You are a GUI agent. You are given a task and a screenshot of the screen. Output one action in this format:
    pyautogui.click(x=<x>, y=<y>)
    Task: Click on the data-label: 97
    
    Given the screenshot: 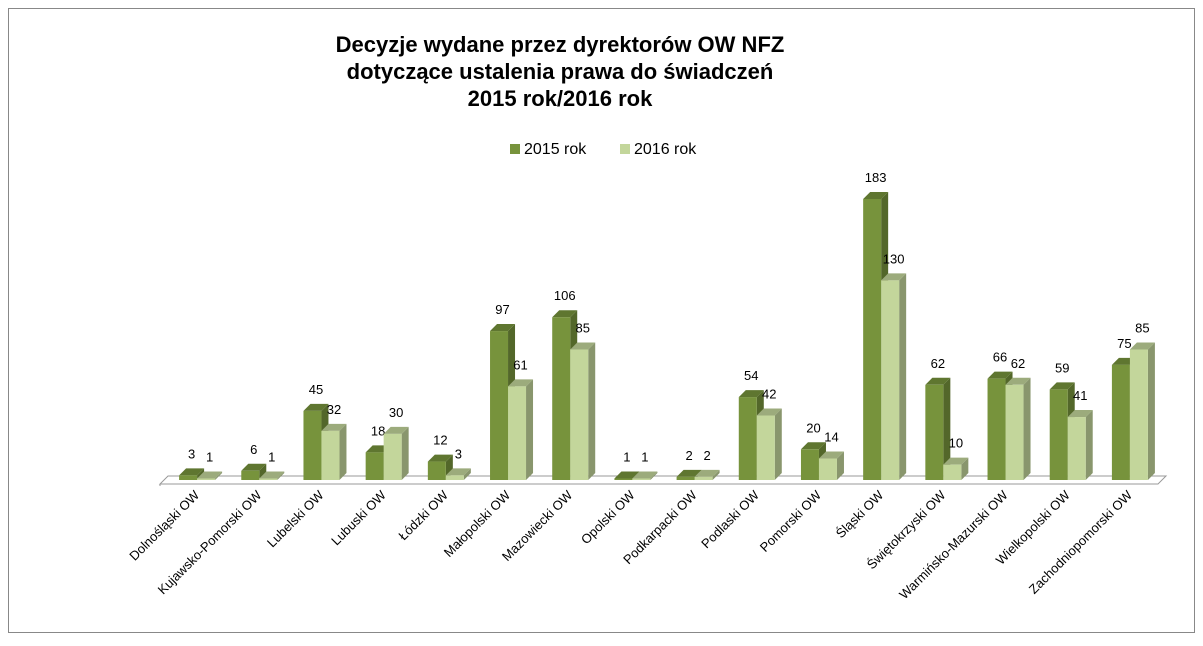 What is the action you would take?
    pyautogui.click(x=502, y=309)
    